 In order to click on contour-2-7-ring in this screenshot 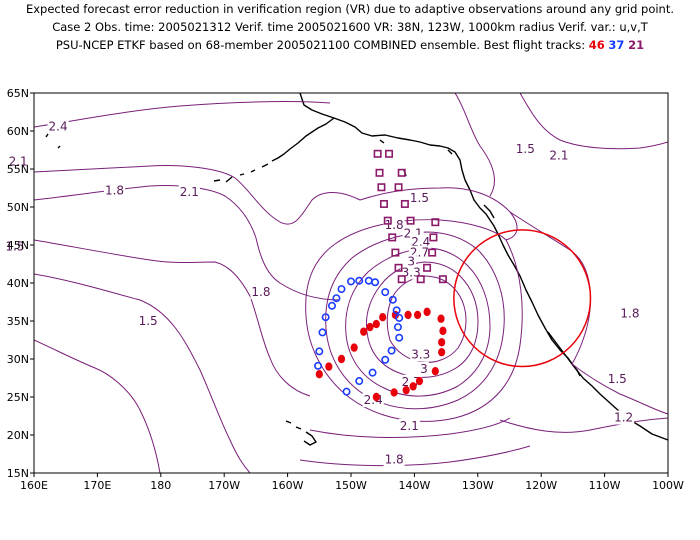, I will do `click(418, 322)`.